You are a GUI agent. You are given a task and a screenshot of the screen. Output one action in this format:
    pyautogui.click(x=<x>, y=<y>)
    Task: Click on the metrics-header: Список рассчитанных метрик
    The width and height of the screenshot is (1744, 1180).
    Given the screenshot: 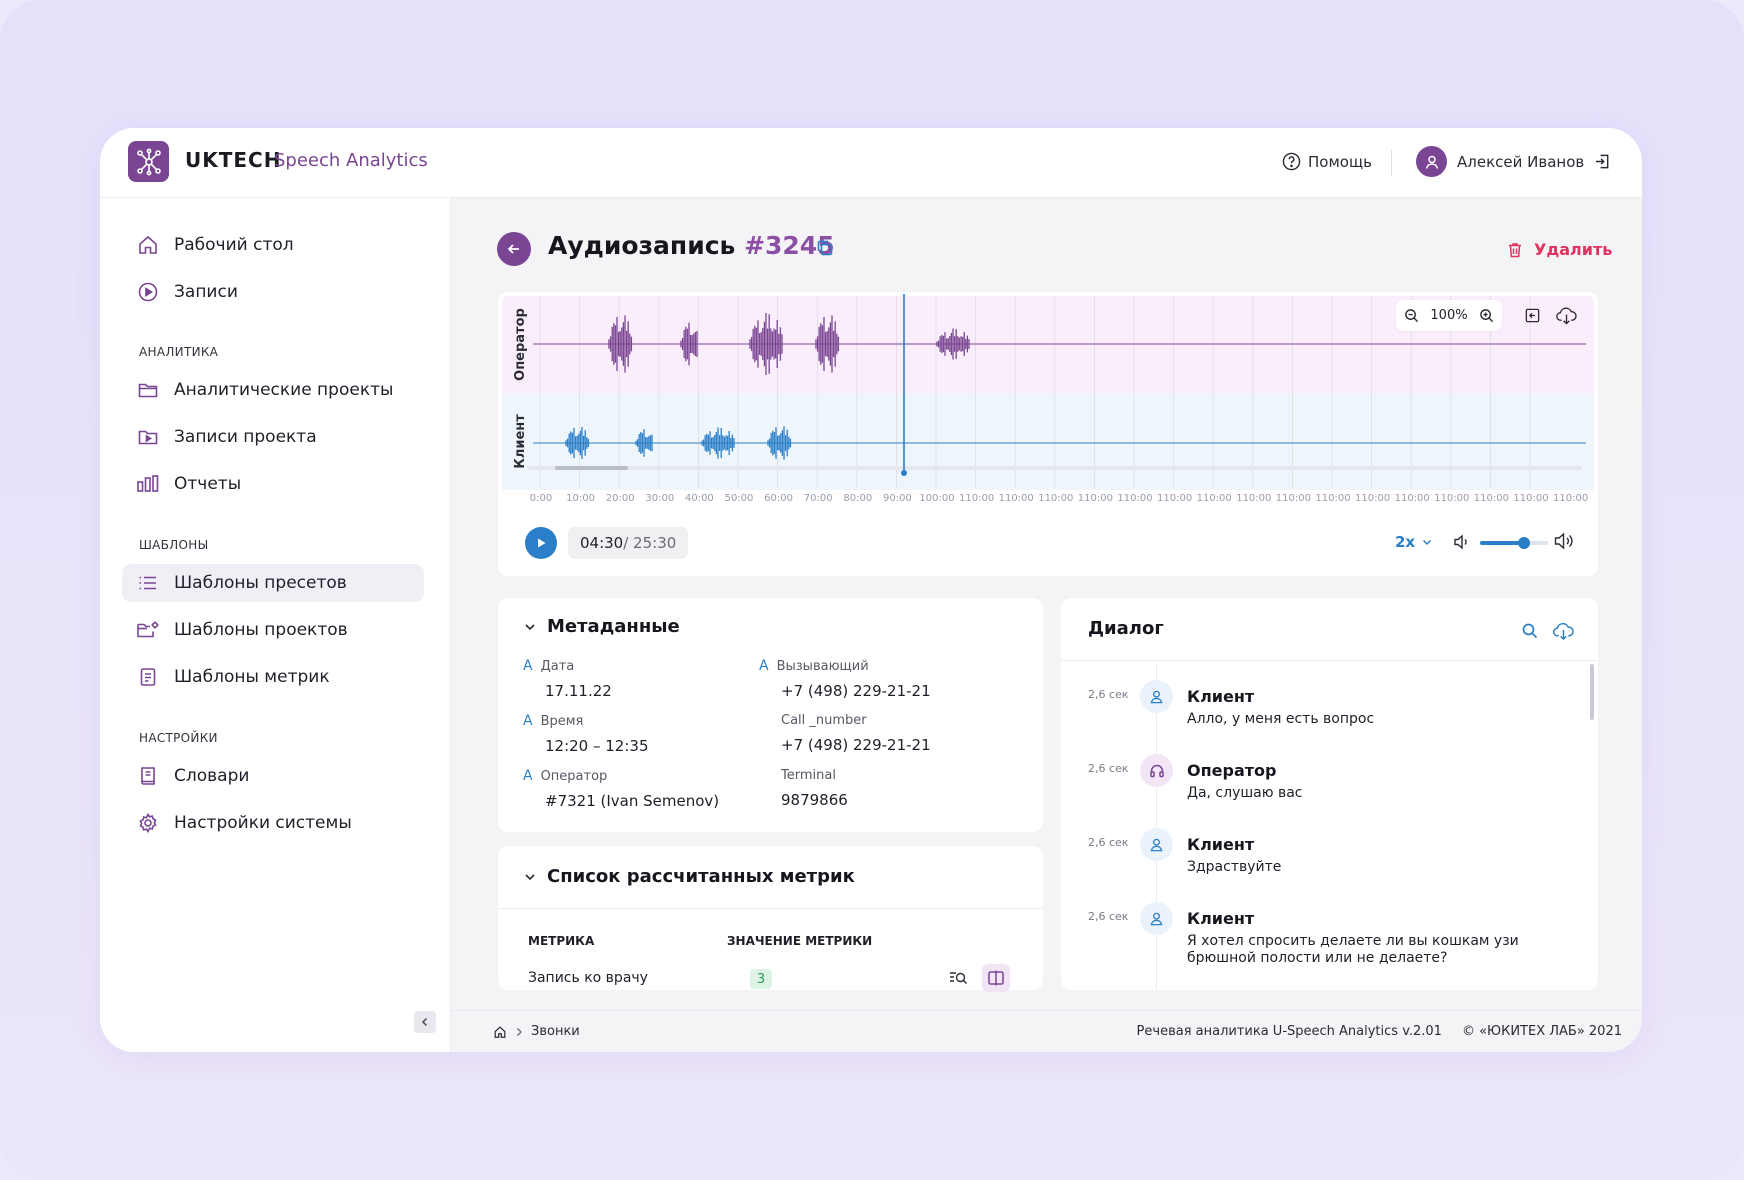 What is the action you would take?
    pyautogui.click(x=689, y=876)
    